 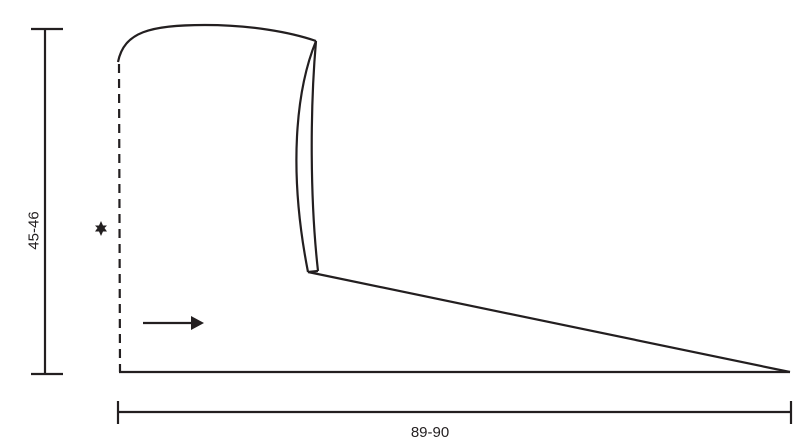 I want to click on width-label: 89-90, so click(x=430, y=432).